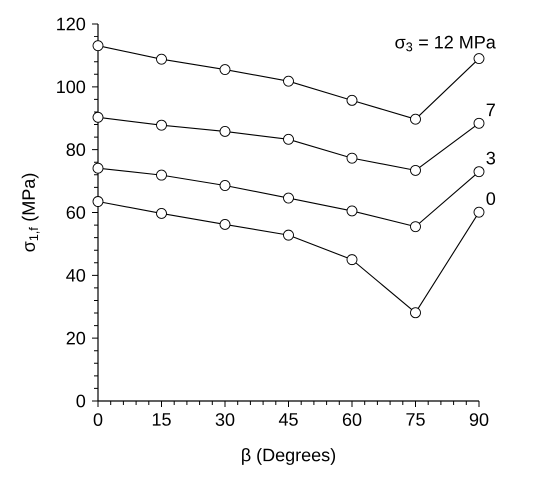 The width and height of the screenshot is (539, 481). What do you see at coordinates (76, 338) in the screenshot?
I see `y-tick-label: 20` at bounding box center [76, 338].